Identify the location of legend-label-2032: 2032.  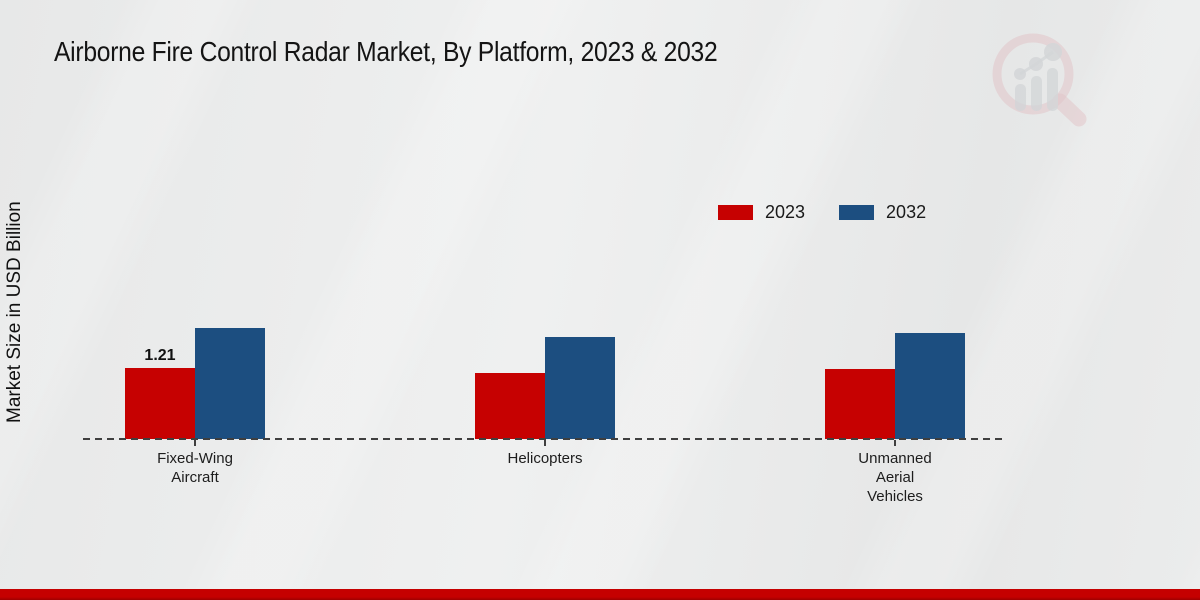
(906, 212).